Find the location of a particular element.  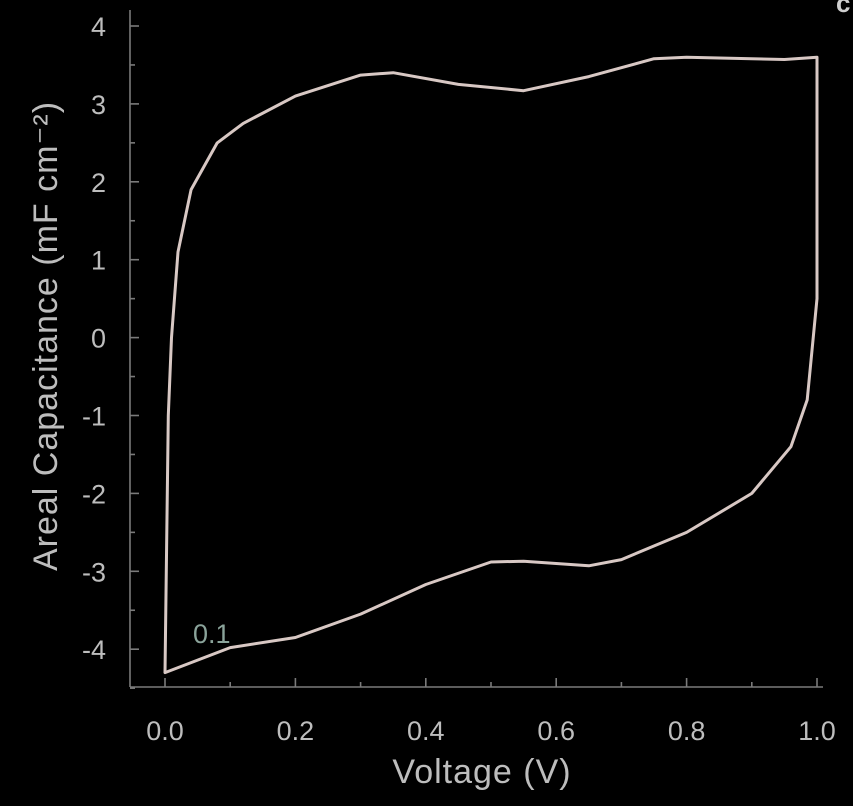

y-tick-label: -2 is located at coordinates (94, 494).